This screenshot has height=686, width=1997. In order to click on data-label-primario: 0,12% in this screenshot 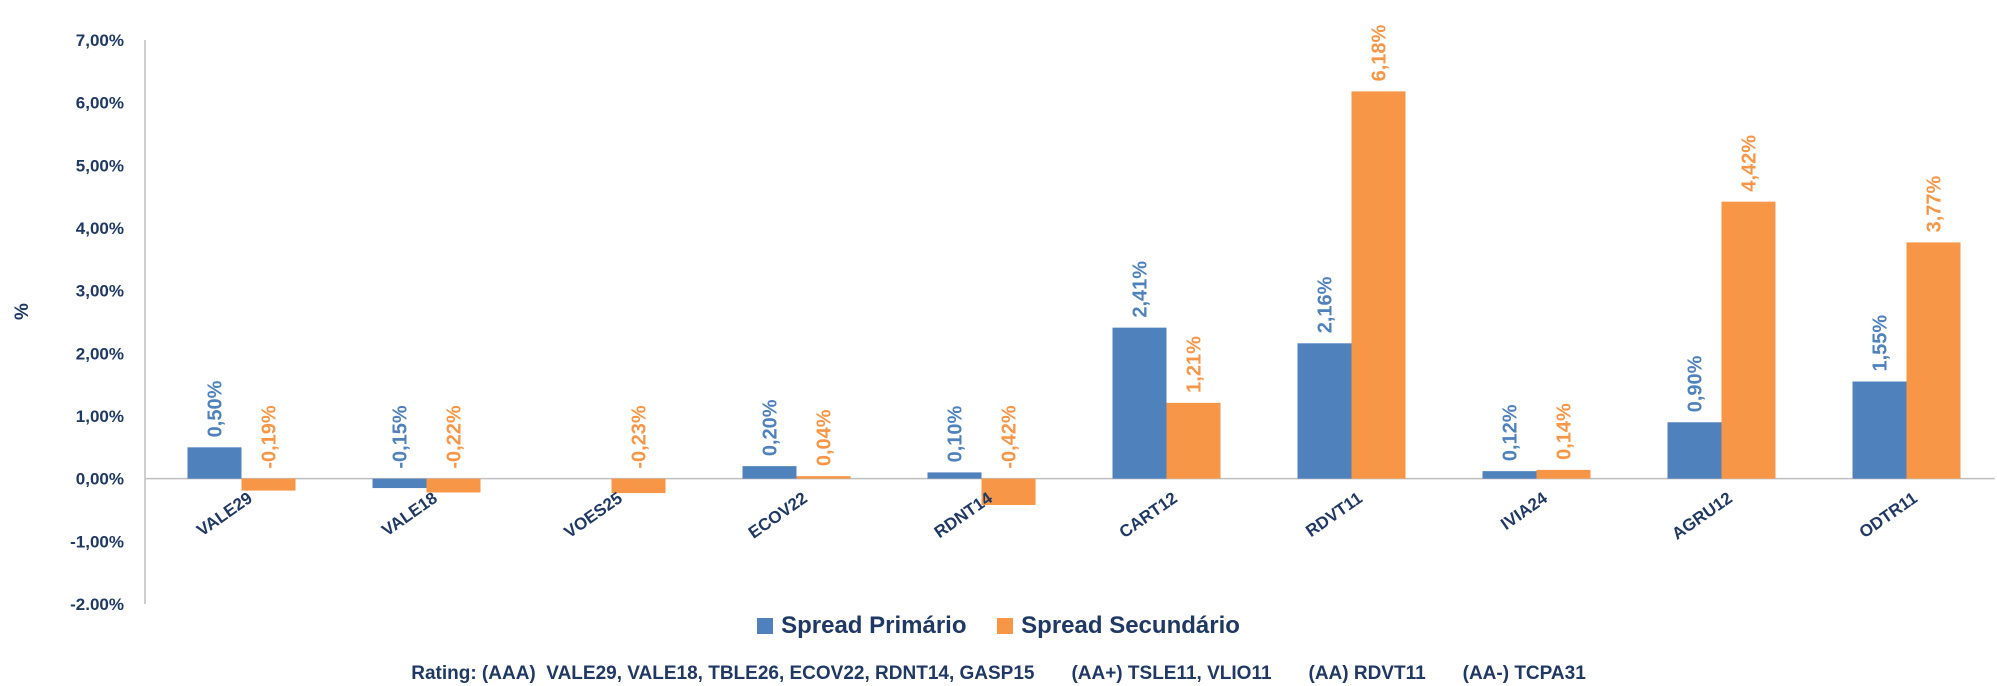, I will do `click(1511, 432)`.